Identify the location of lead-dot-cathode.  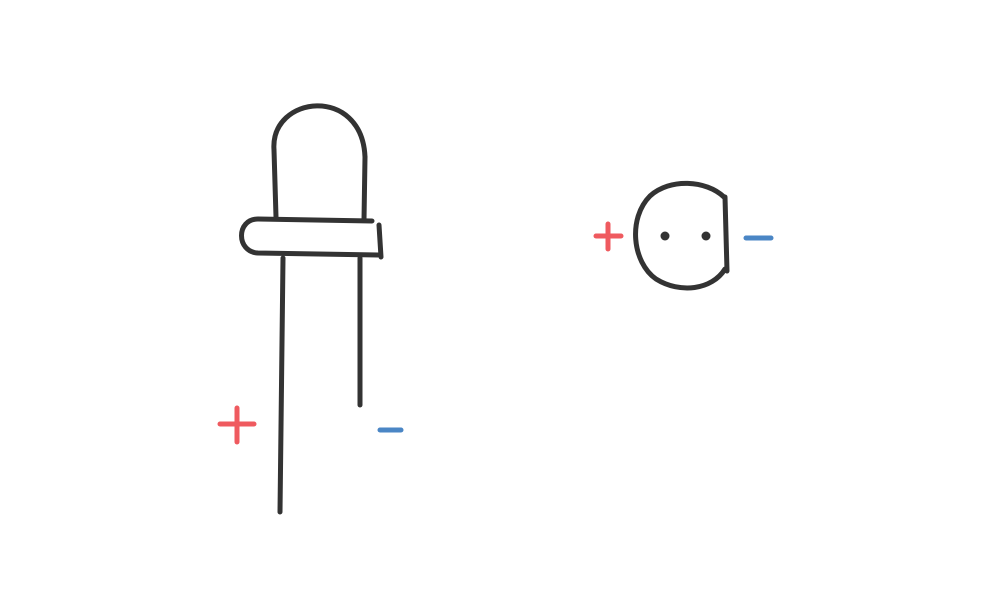
(706, 236).